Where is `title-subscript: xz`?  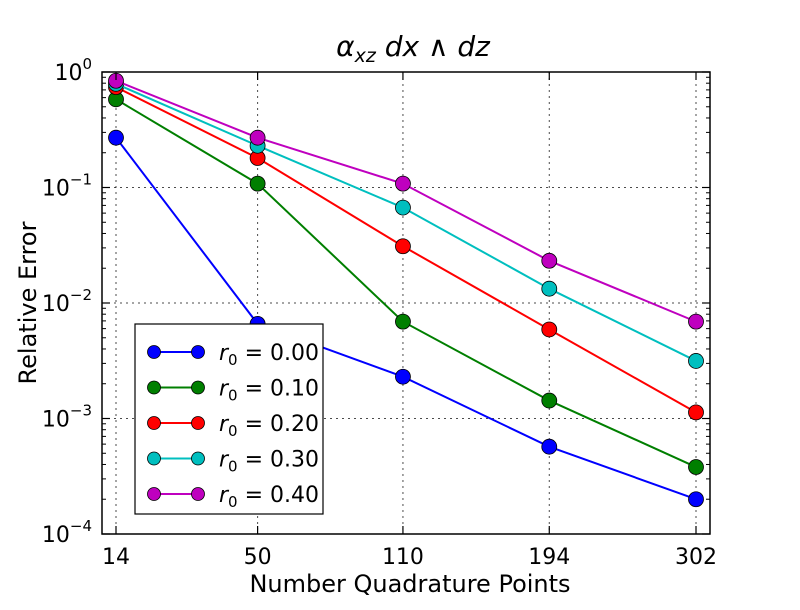
title-subscript: xz is located at coordinates (365, 56).